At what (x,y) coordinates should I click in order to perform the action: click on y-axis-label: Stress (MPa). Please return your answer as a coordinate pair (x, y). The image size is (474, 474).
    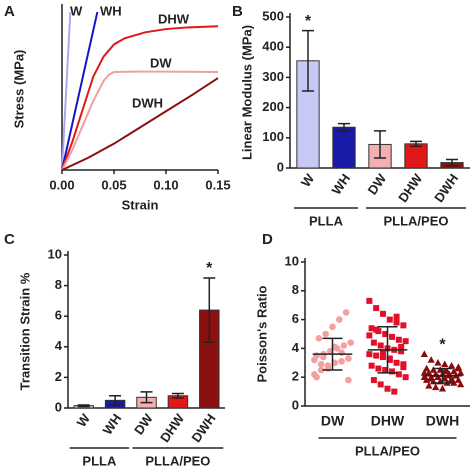
    Looking at the image, I should click on (18, 89).